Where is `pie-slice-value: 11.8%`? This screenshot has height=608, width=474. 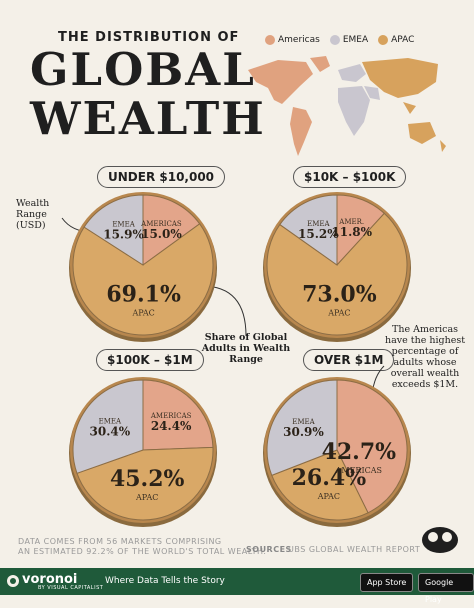
pie-slice-value: 11.8% is located at coordinates (351, 232).